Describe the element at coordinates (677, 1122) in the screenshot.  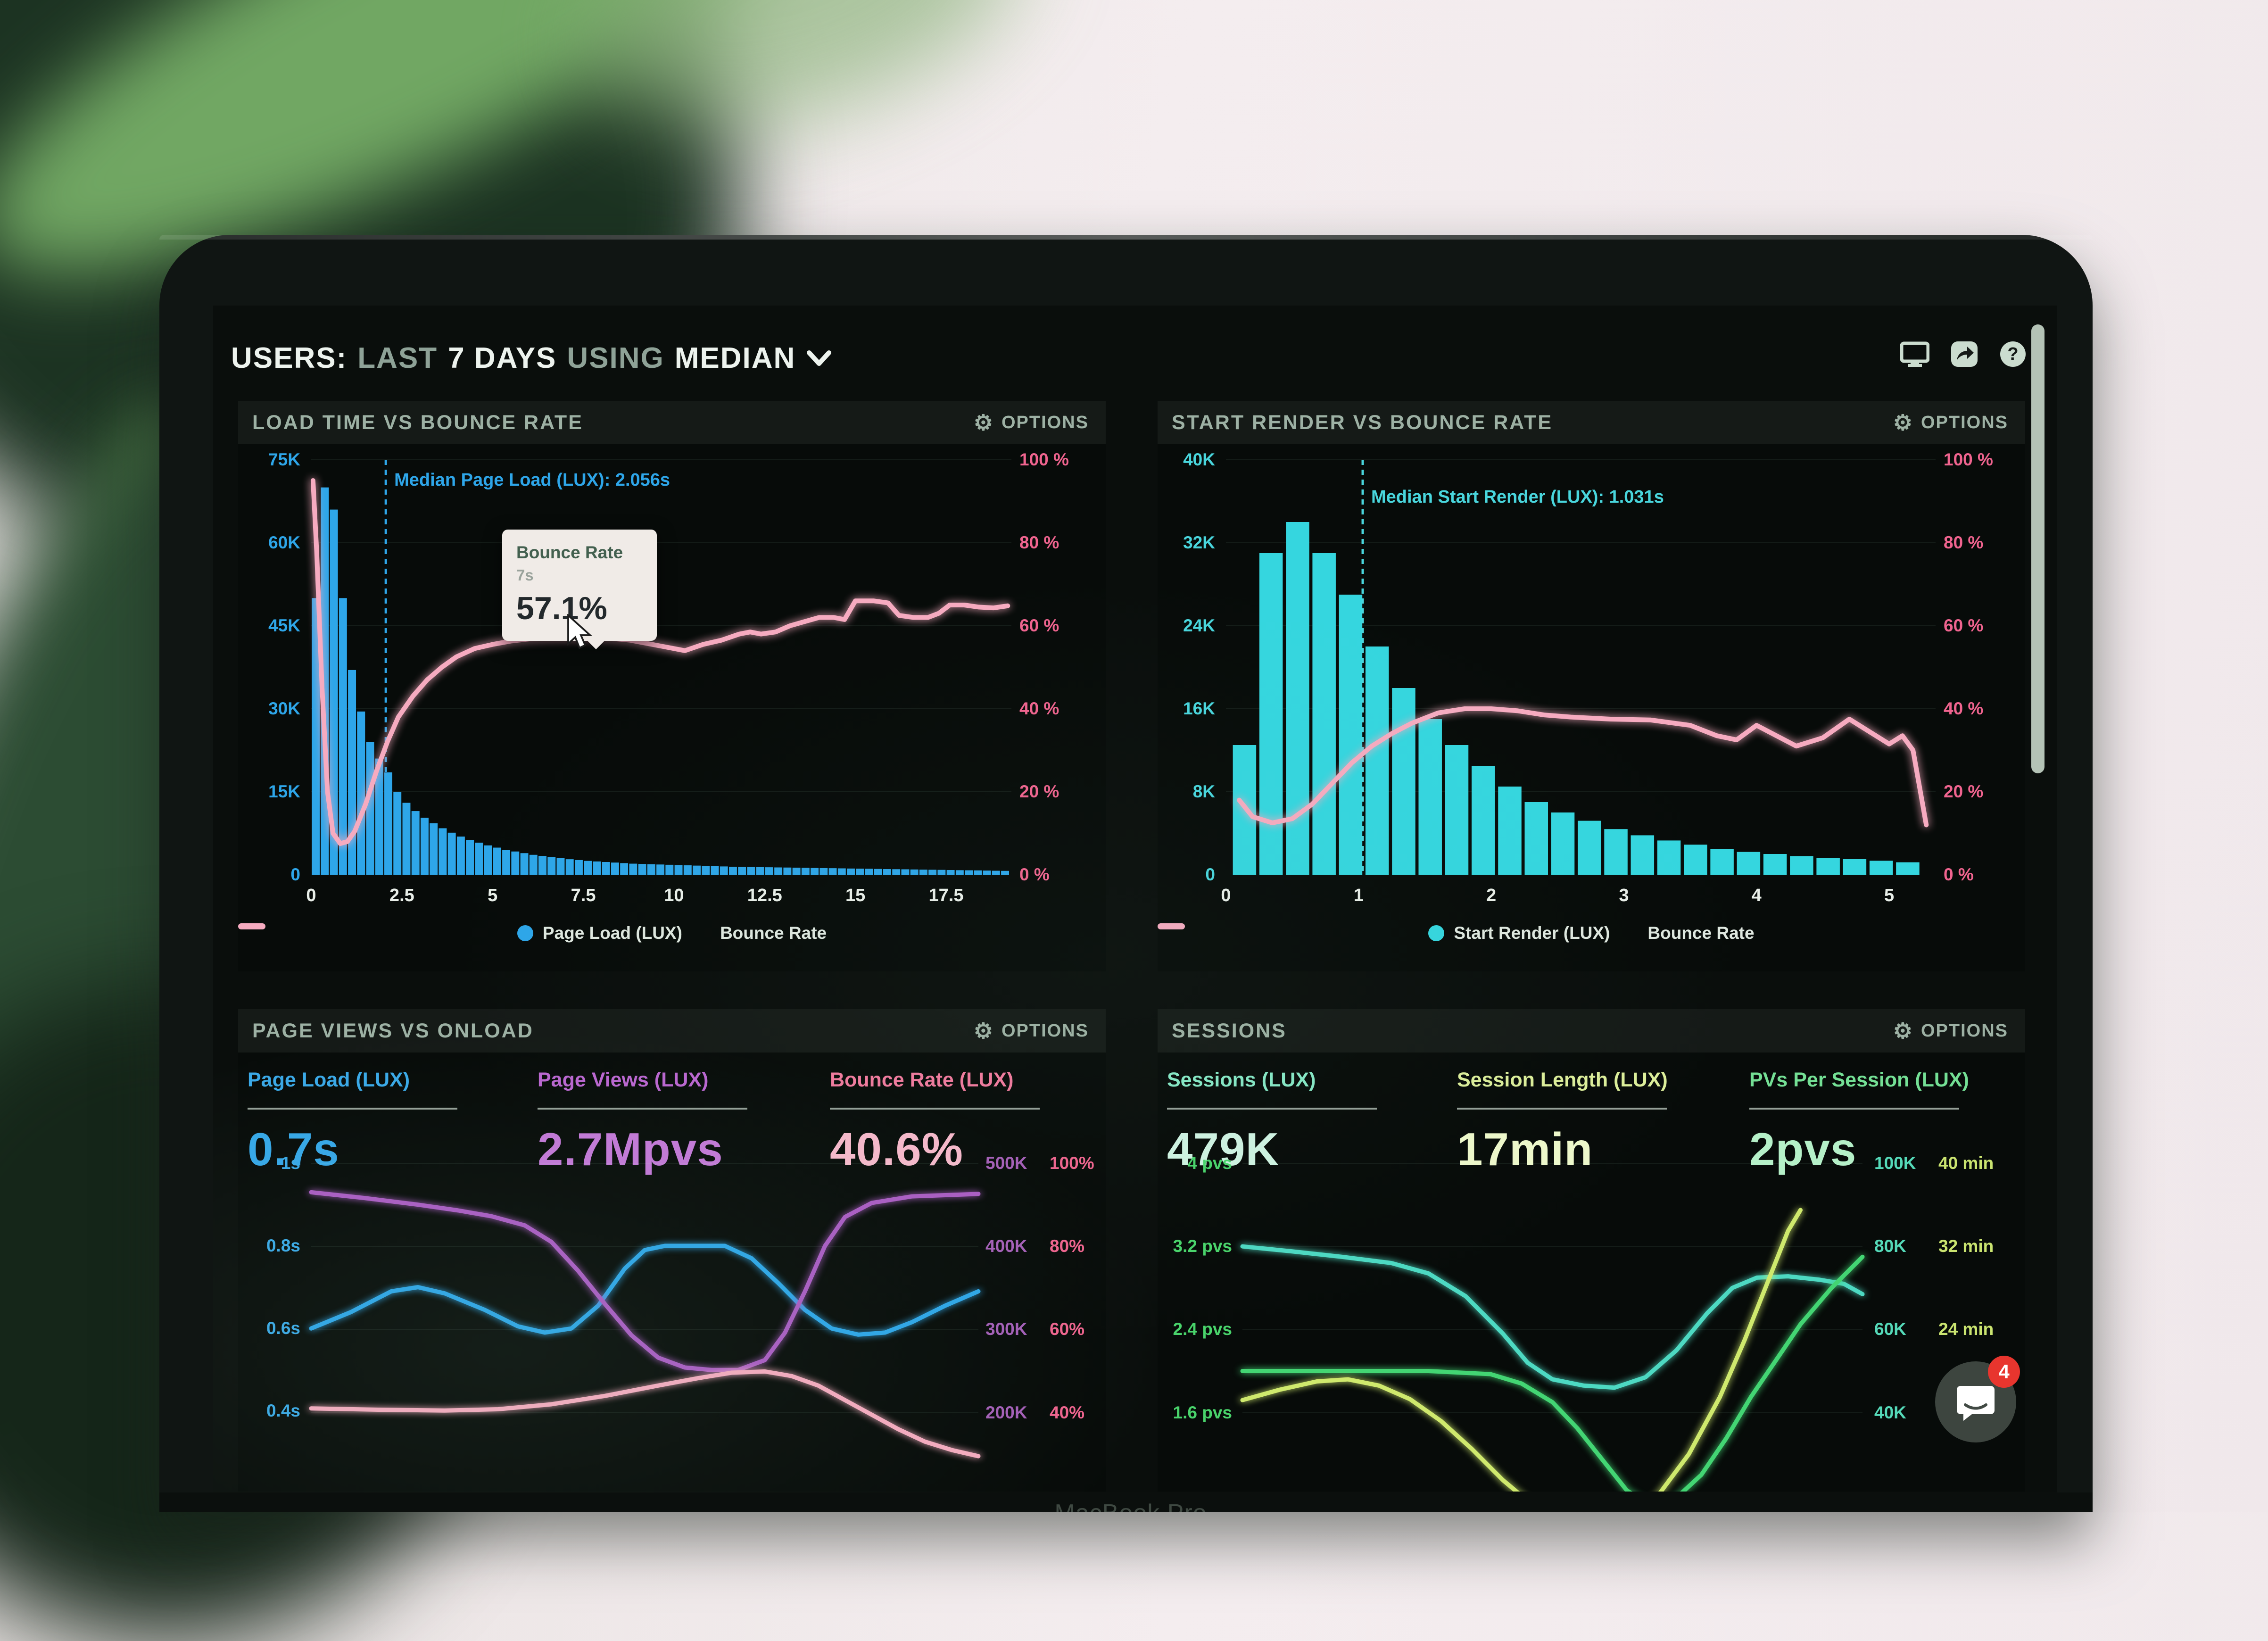
I see `metric-page-views: Page Views (LUX) 2.7Mpvs` at that location.